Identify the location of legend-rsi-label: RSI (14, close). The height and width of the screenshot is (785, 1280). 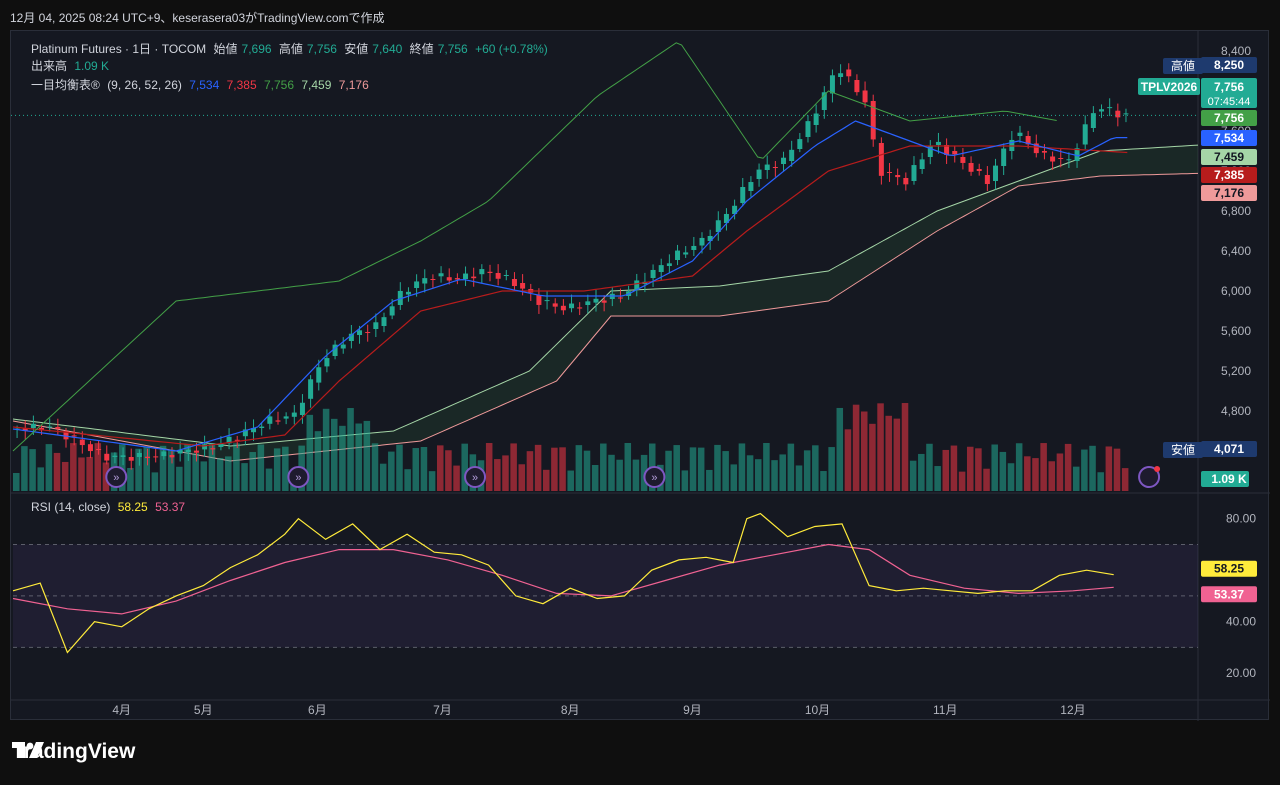
(71, 507).